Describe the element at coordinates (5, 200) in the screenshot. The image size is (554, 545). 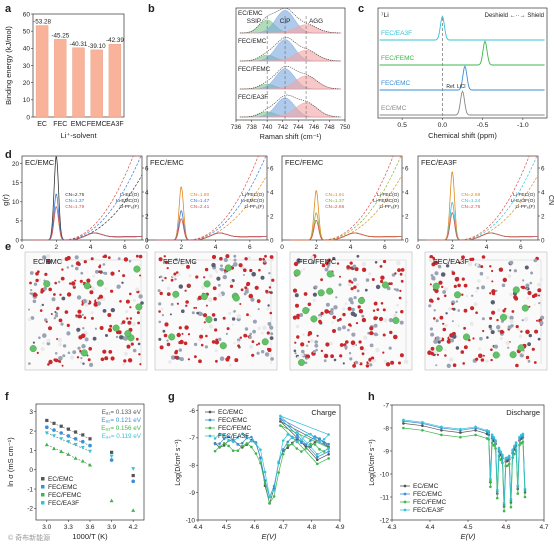
I see `panel-d-ylabel: g(r)` at that location.